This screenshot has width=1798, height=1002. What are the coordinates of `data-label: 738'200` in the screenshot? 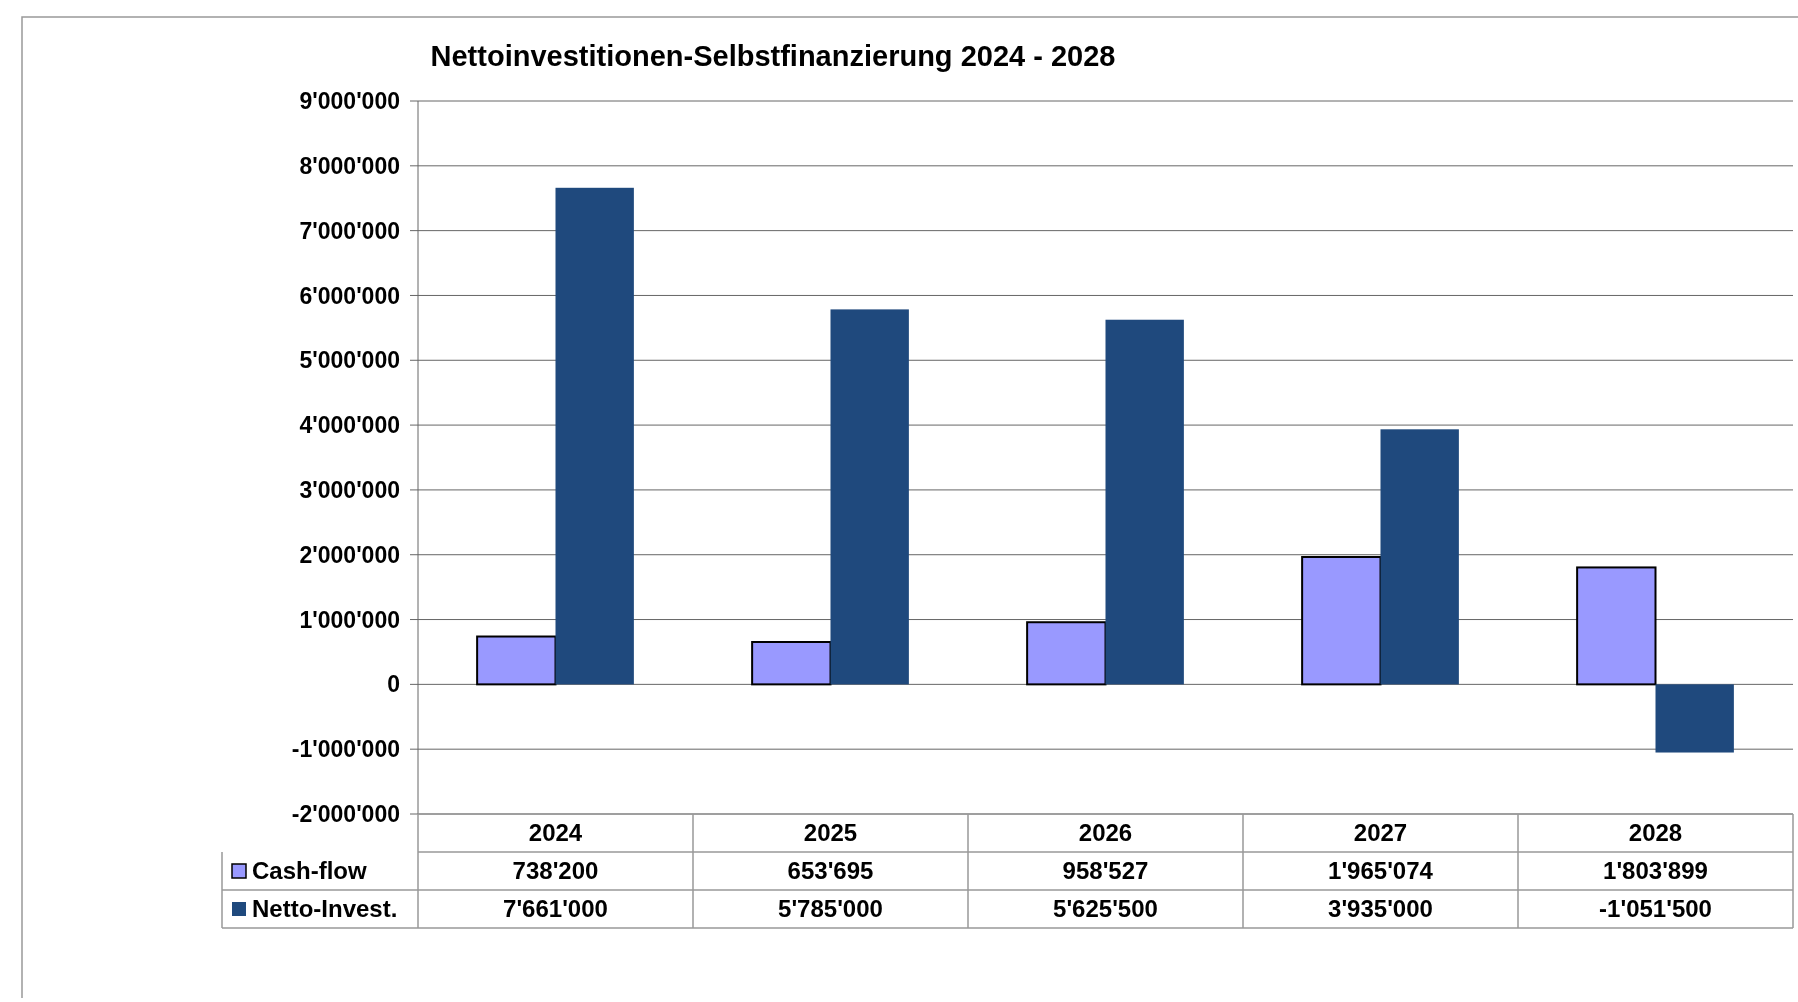 It's located at (555, 871).